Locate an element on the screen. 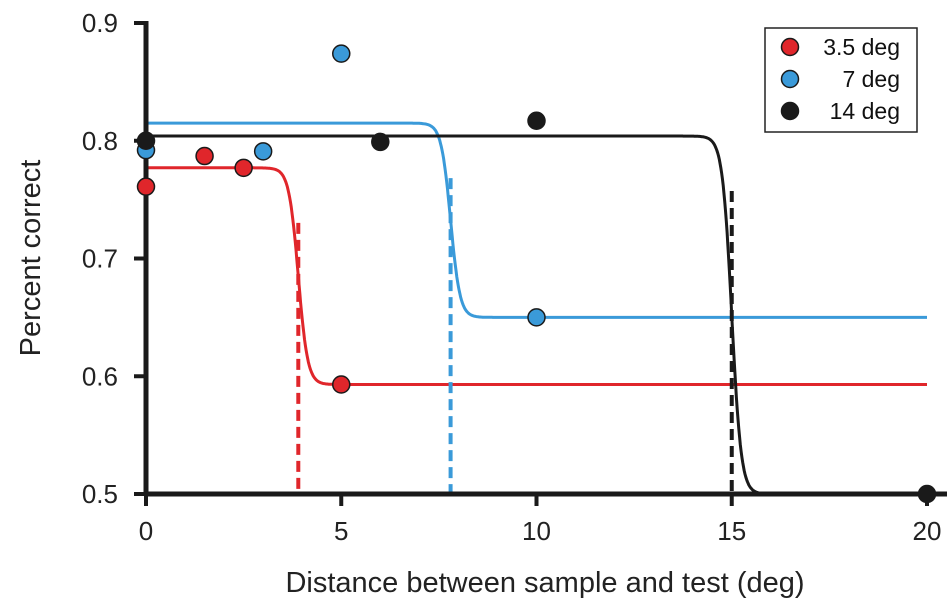  x-tick-label: 5 is located at coordinates (341, 531).